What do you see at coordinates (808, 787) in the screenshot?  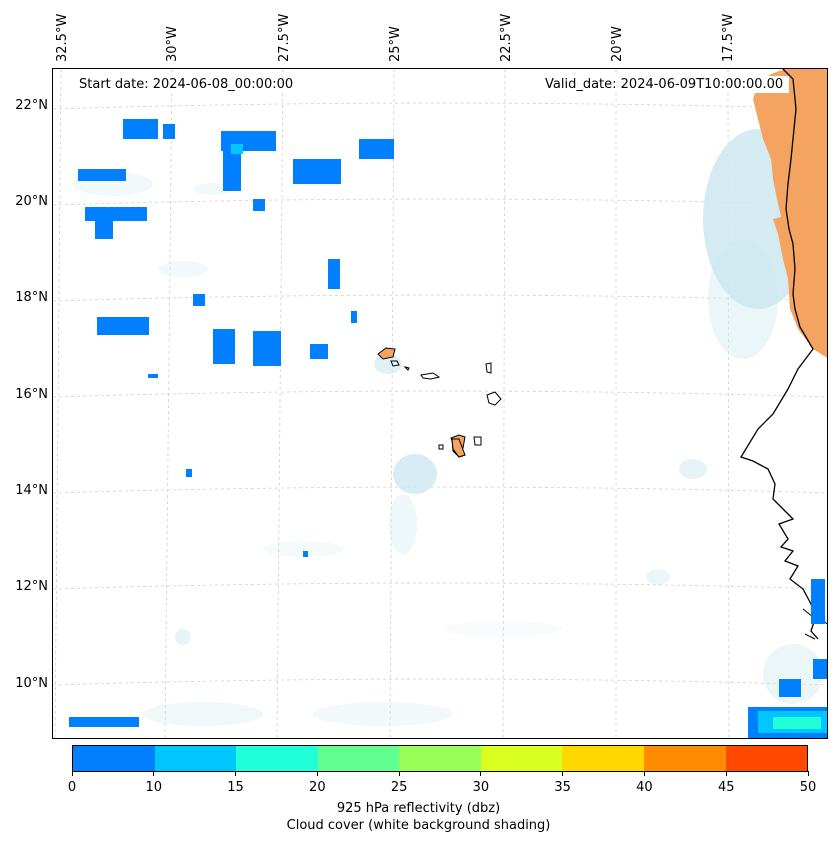 I see `colorbar-tick-label: 50` at bounding box center [808, 787].